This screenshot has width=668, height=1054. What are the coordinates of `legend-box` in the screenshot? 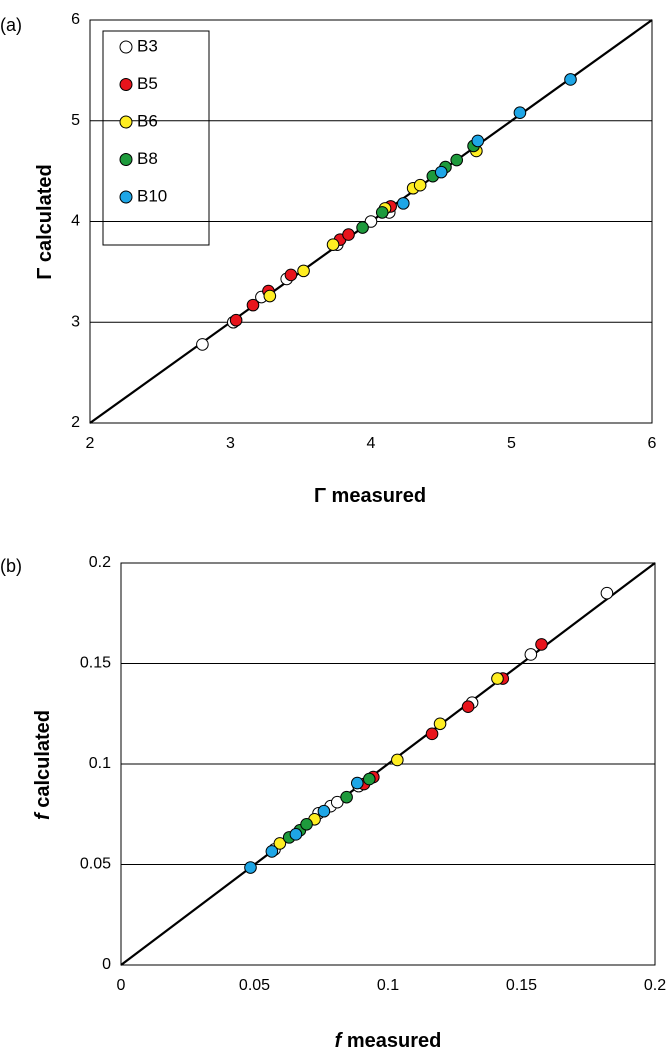 It's located at (156, 138).